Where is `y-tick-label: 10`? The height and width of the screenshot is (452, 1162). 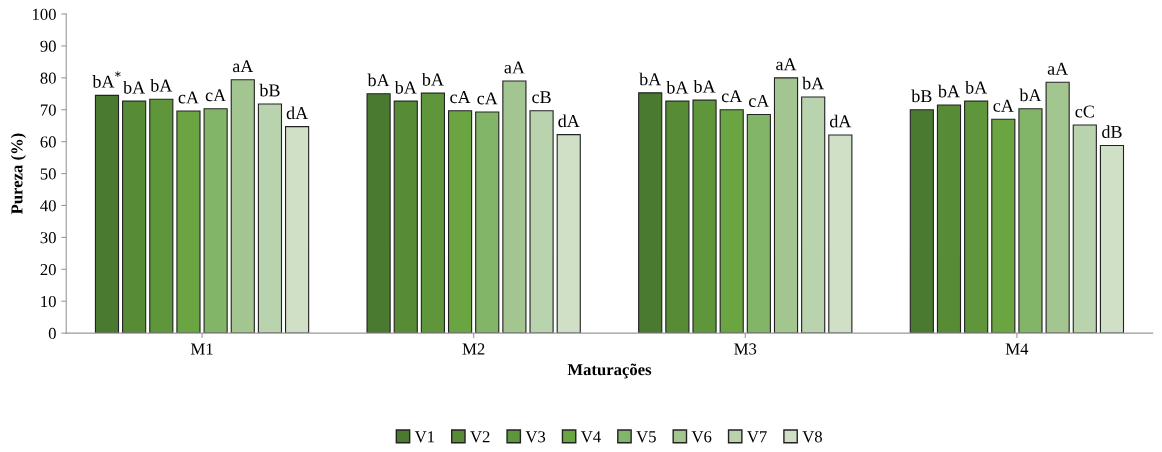 y-tick-label: 10 is located at coordinates (48, 301).